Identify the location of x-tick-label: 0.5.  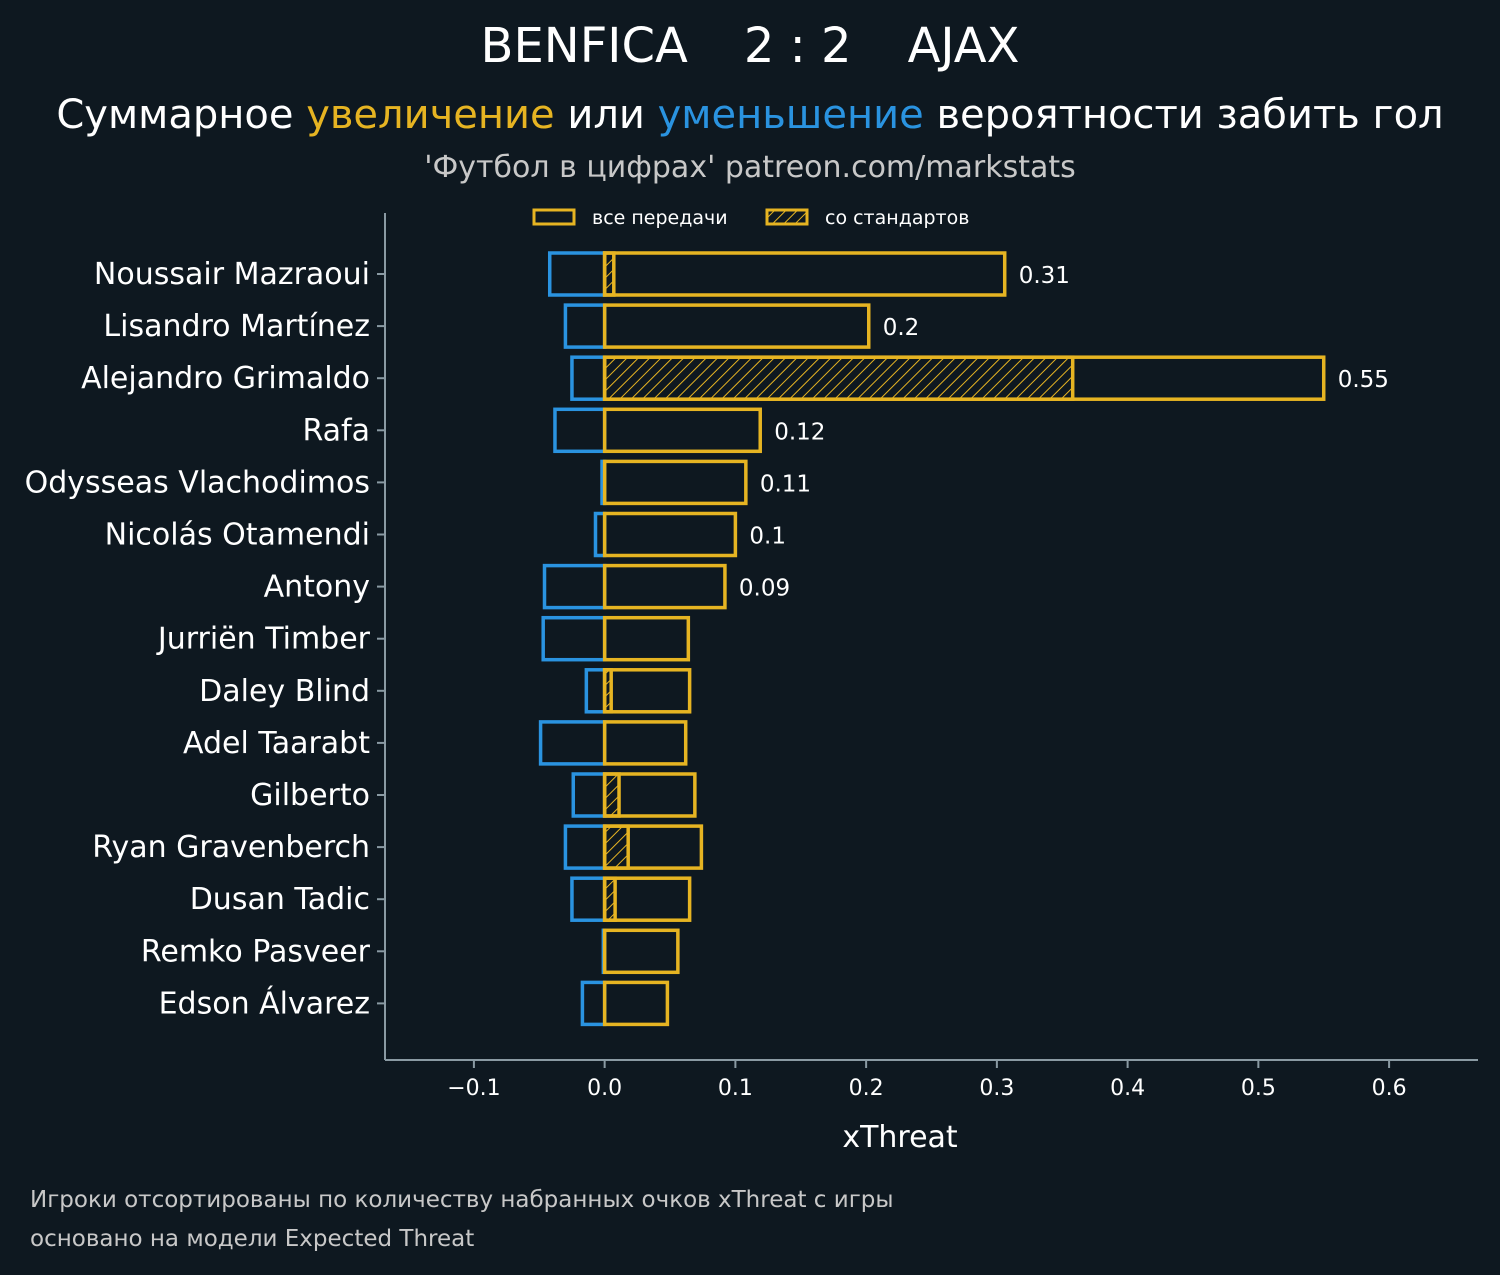
(1258, 1088).